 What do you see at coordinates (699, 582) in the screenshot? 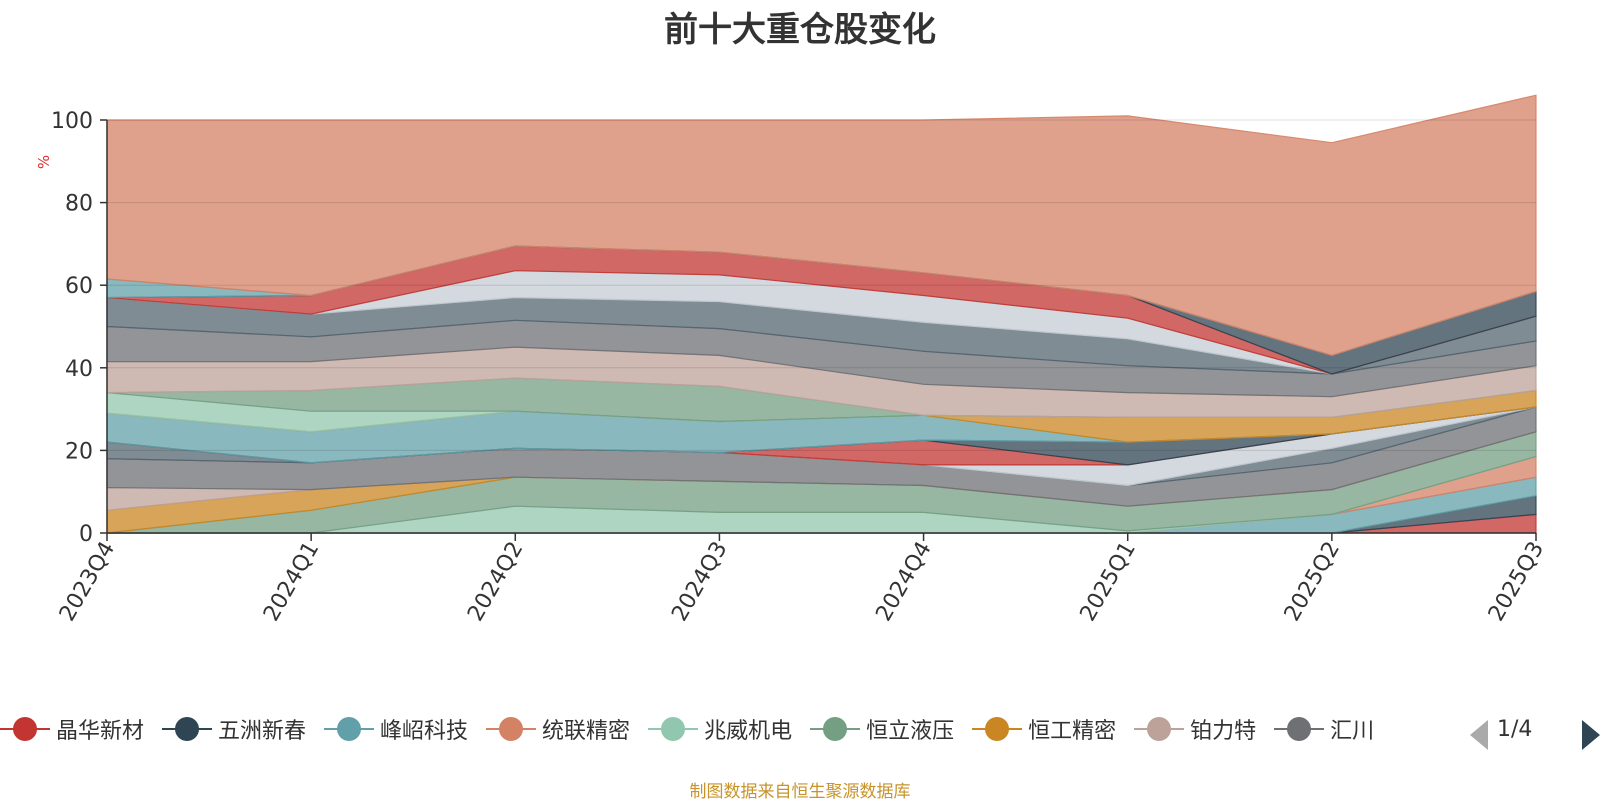
I see `x-tick-label-3: 2024Q3` at bounding box center [699, 582].